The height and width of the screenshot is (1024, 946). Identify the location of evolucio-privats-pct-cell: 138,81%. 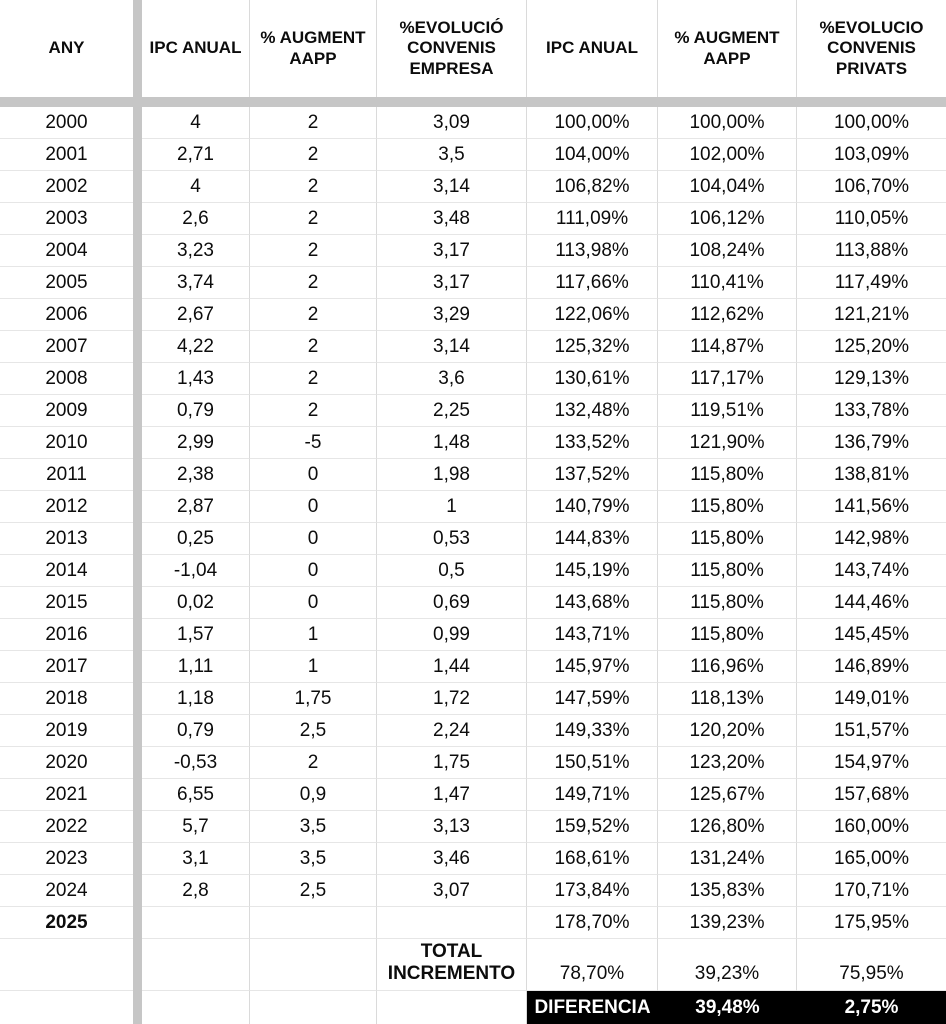
(871, 475).